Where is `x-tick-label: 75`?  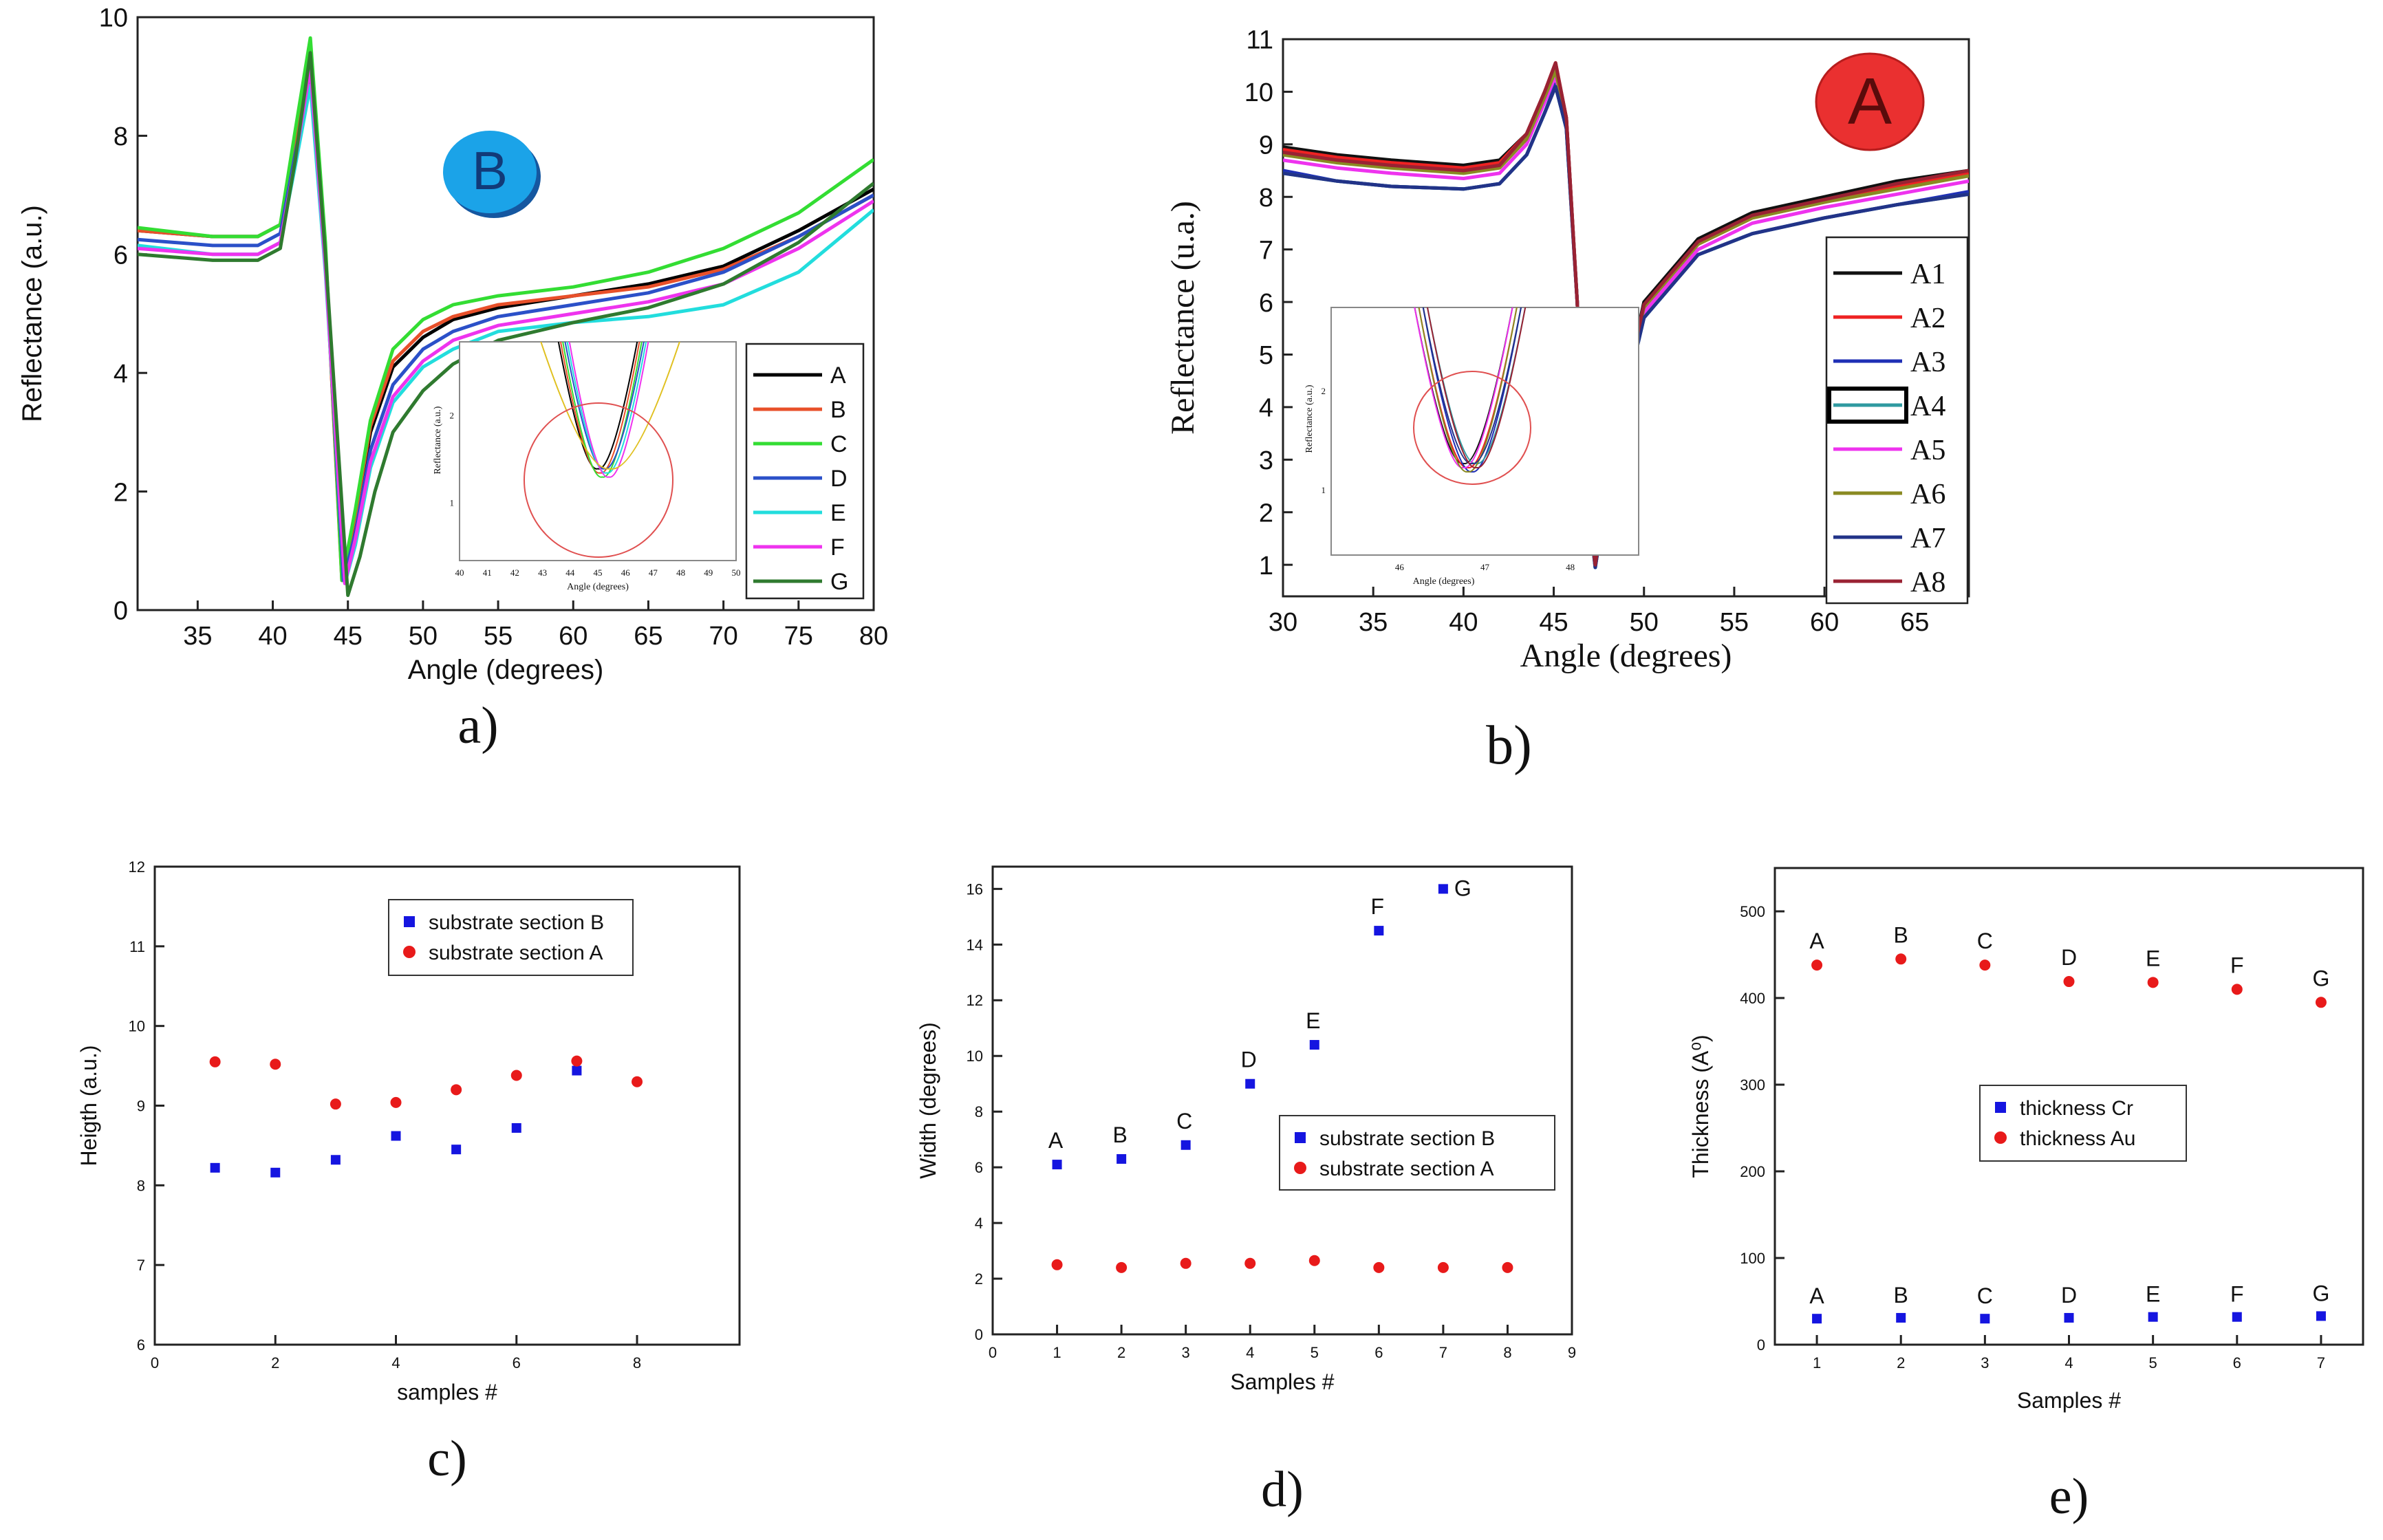
x-tick-label: 75 is located at coordinates (798, 636).